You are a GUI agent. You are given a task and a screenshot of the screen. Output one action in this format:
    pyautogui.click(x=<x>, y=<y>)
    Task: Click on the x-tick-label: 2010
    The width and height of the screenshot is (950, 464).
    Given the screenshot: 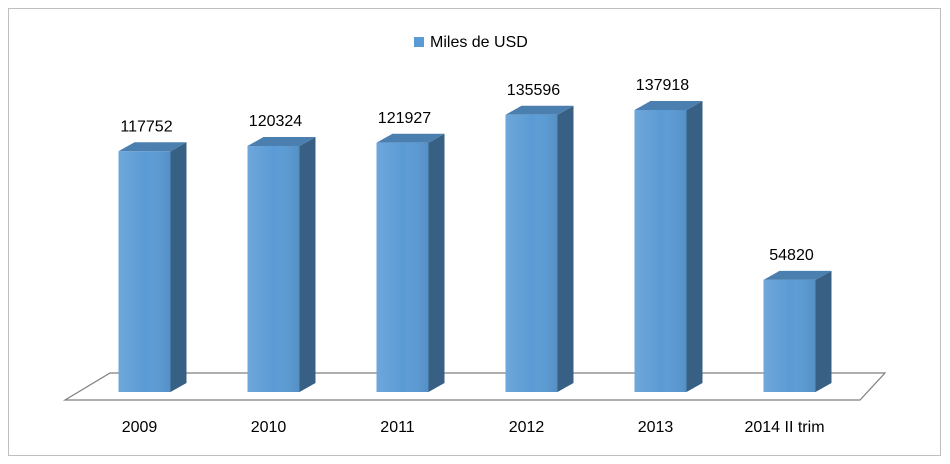 What is the action you would take?
    pyautogui.click(x=269, y=427)
    